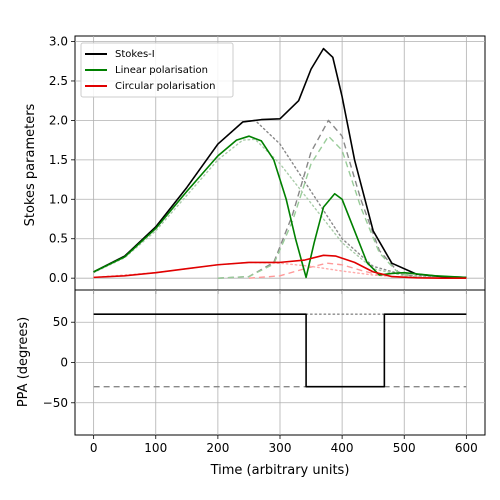  I want to click on top-y-axis-label: Stokes parameters, so click(30, 164).